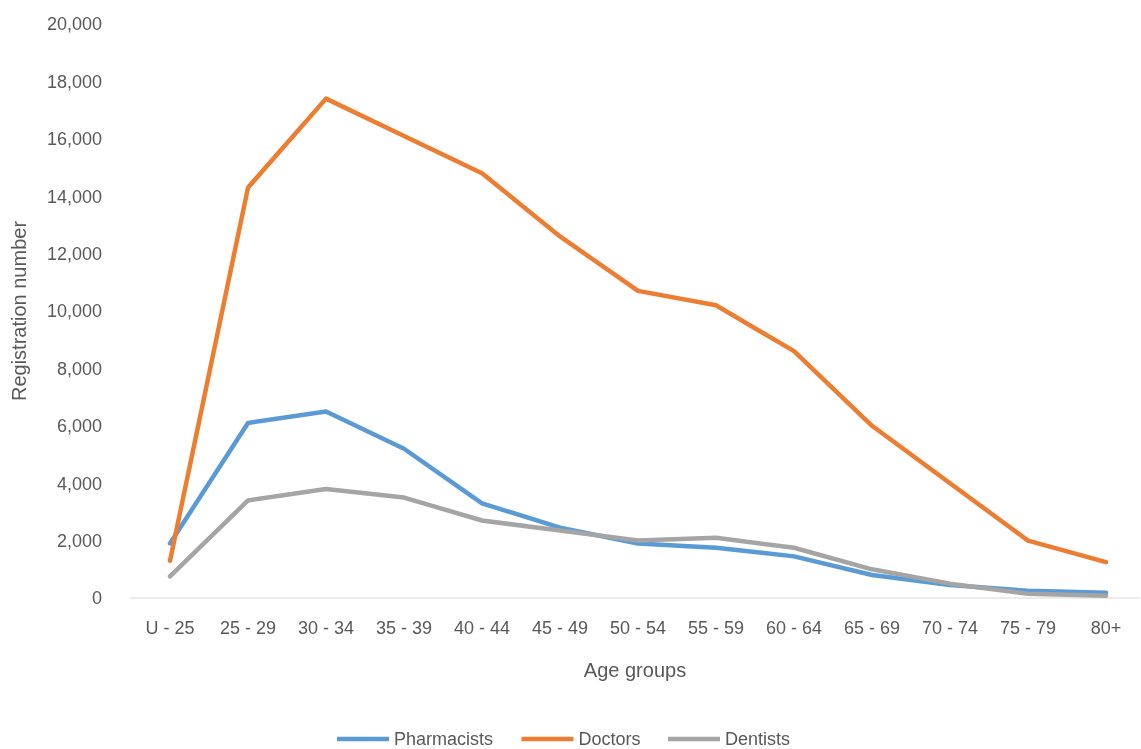 This screenshot has height=749, width=1141. What do you see at coordinates (74, 139) in the screenshot?
I see `y-tick-label: 16,000` at bounding box center [74, 139].